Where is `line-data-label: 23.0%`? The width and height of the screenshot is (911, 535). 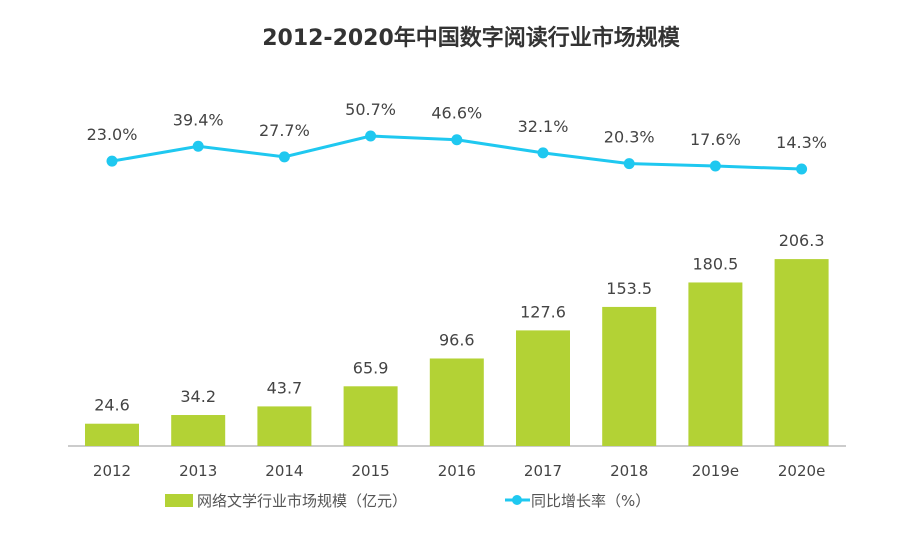 line-data-label: 23.0% is located at coordinates (112, 134).